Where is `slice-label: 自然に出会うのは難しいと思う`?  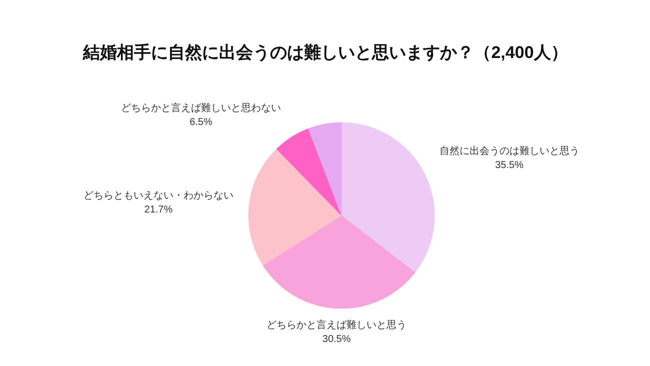
slice-label: 自然に出会うのは難しいと思う is located at coordinates (509, 150).